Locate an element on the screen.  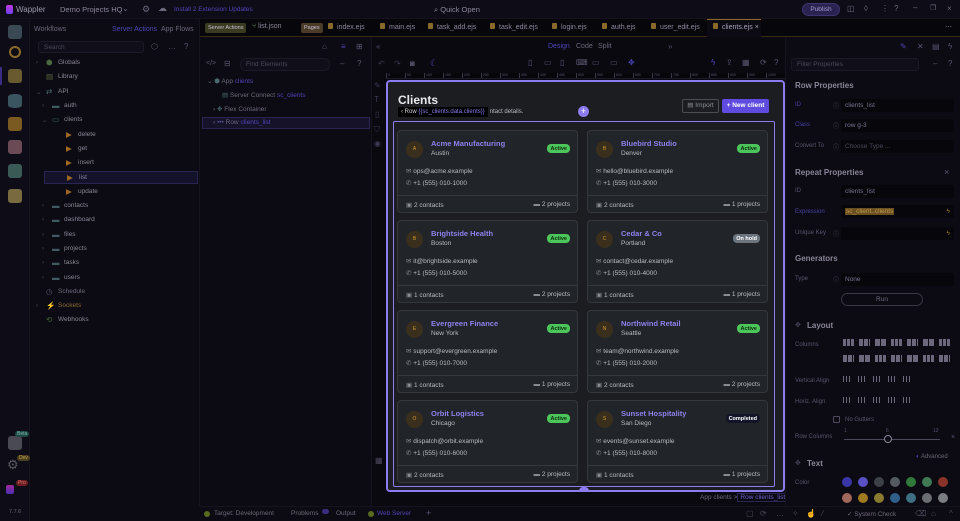
files-icon is located at coordinates (15, 32).